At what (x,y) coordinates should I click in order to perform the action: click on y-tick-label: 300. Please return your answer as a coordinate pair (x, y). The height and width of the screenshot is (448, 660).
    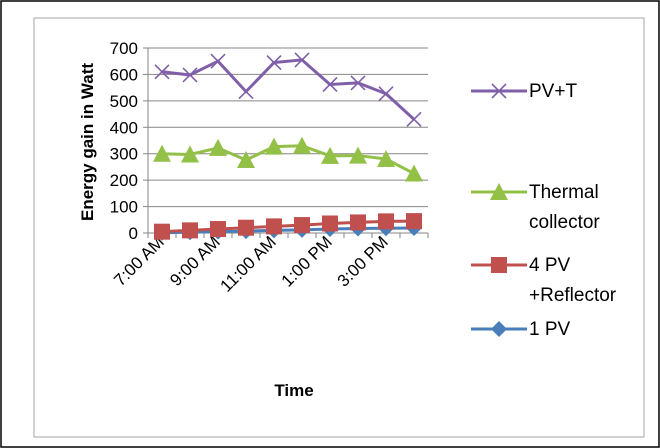
    Looking at the image, I should click on (124, 154).